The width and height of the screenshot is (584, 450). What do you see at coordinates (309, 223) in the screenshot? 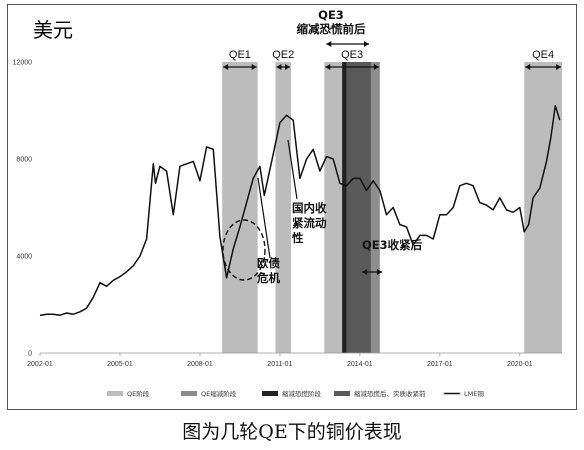
I see `annotation-domestic-tight-2: 紧流动` at bounding box center [309, 223].